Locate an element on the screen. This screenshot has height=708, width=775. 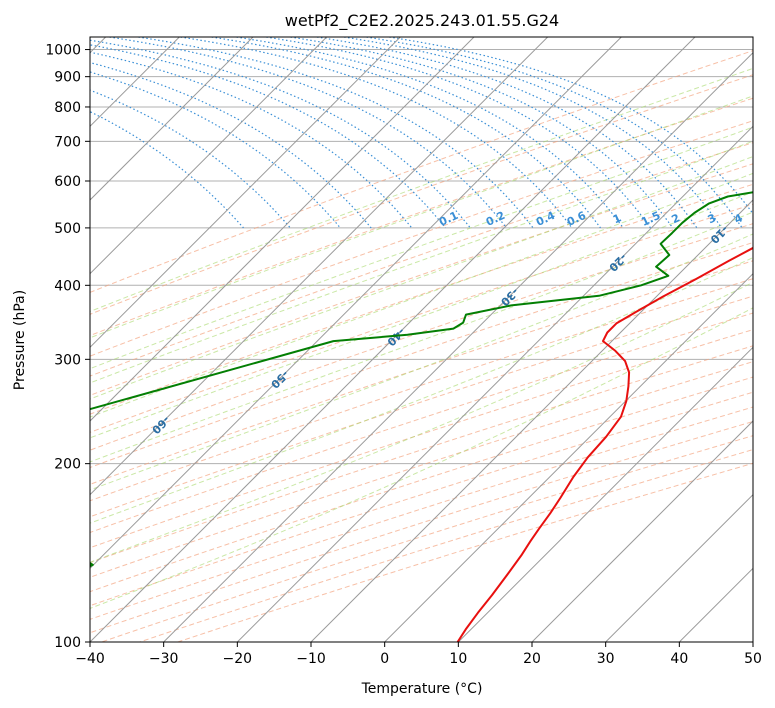
y-tick-label: 1000 is located at coordinates (63, 51).